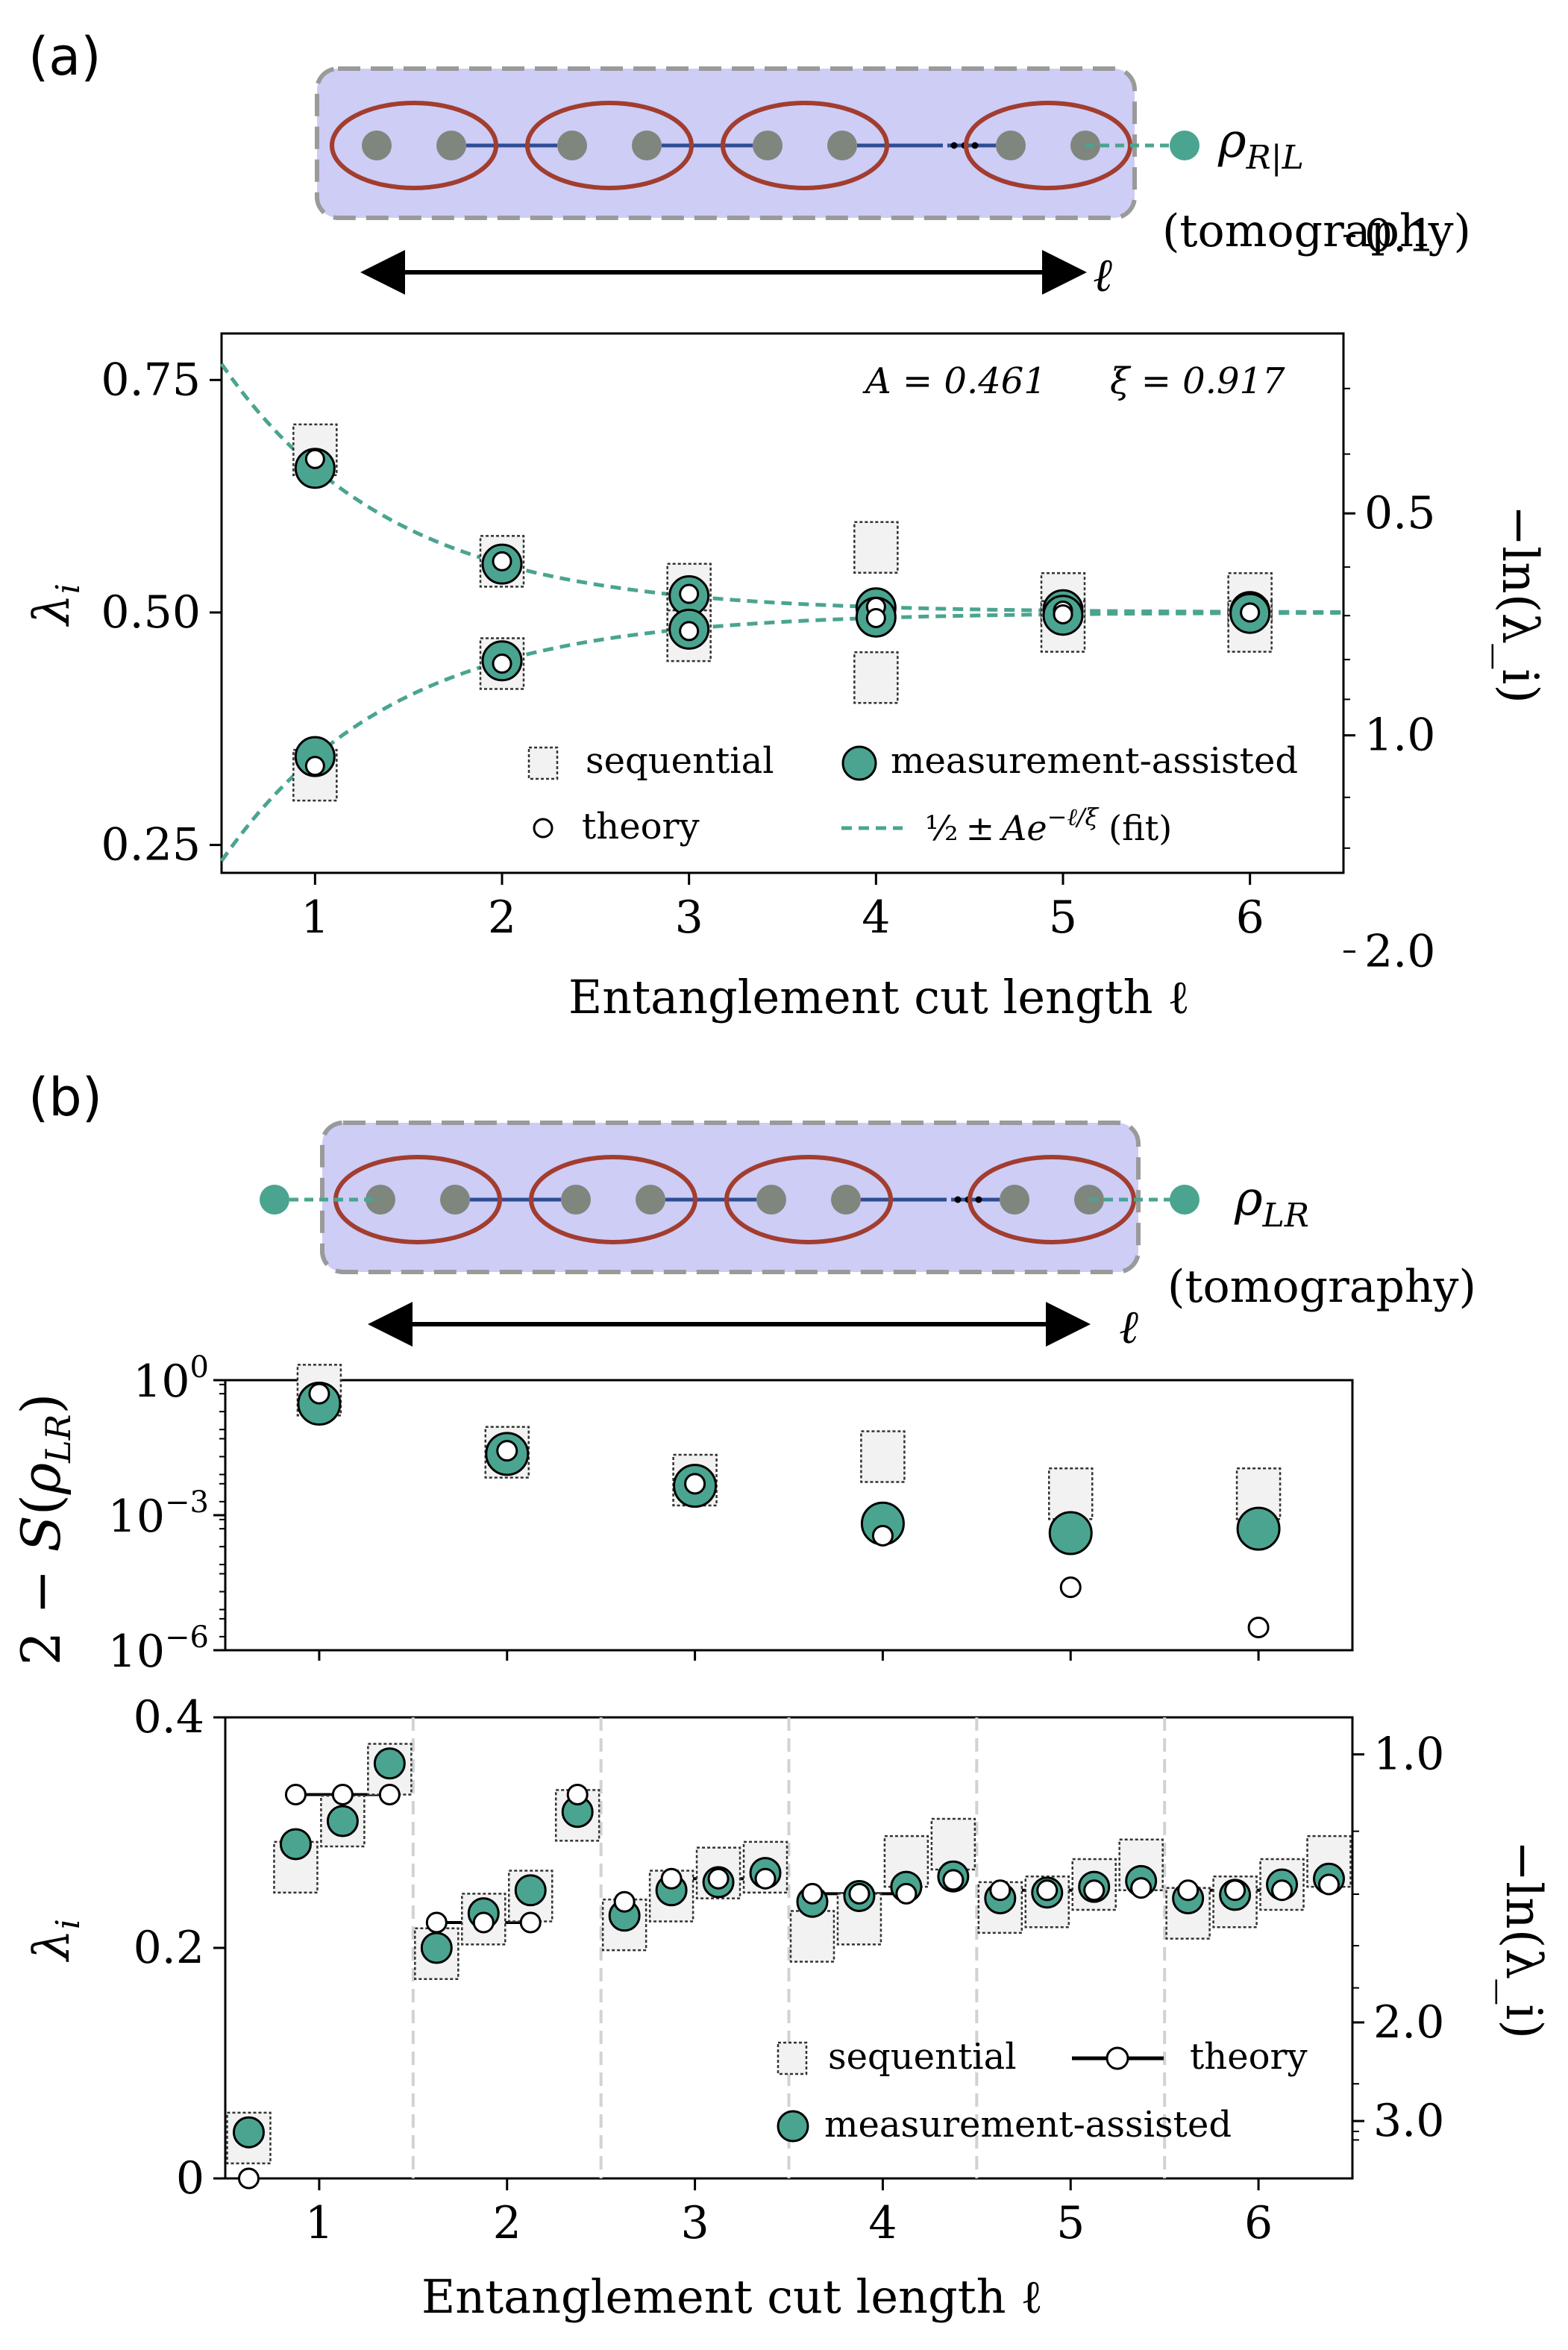  I want to click on legend-b-theory-swatch, so click(1117, 2058).